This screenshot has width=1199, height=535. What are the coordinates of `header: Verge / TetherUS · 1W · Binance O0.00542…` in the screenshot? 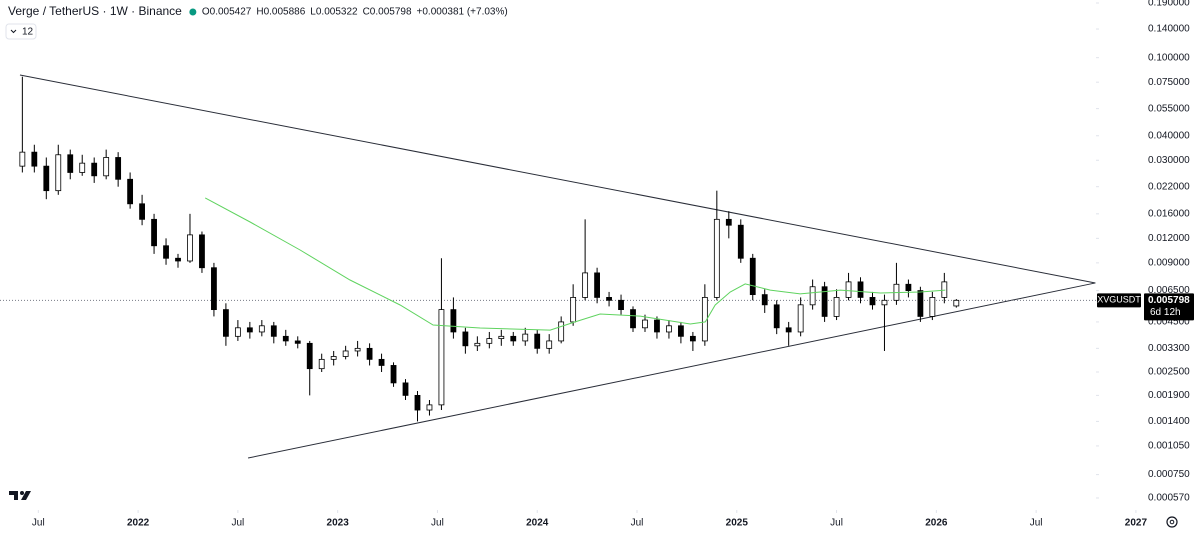 It's located at (258, 11).